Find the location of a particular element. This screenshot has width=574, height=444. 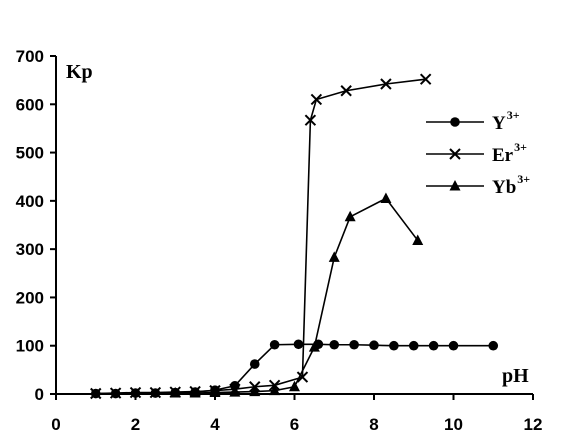

y-tick-label: 200 is located at coordinates (30, 297).